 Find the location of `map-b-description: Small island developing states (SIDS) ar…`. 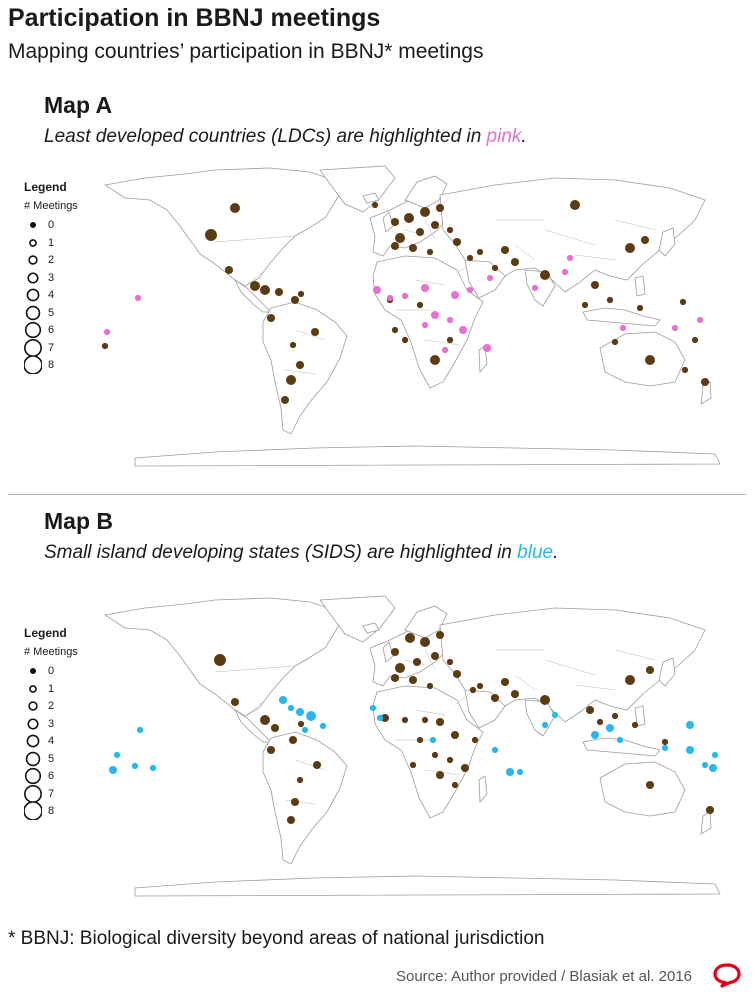

map-b-description: Small island developing states (SIDS) ar… is located at coordinates (301, 553).